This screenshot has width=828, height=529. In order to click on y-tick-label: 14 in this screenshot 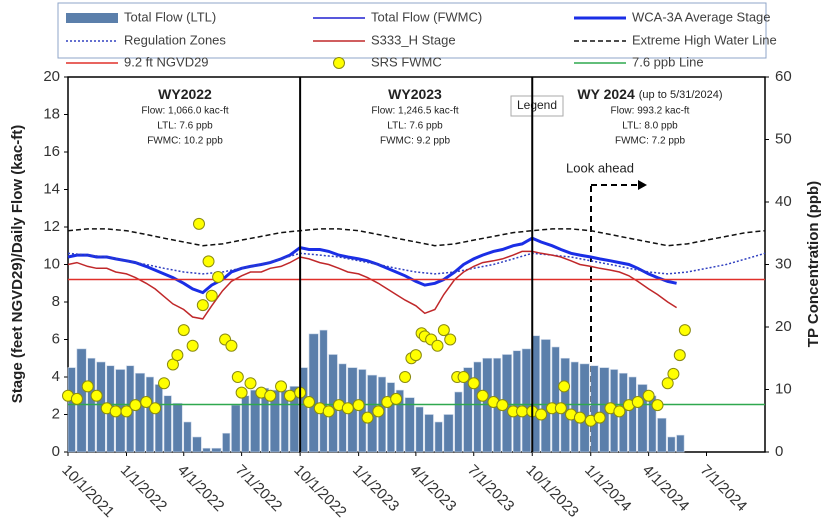, I will do `click(51, 188)`.